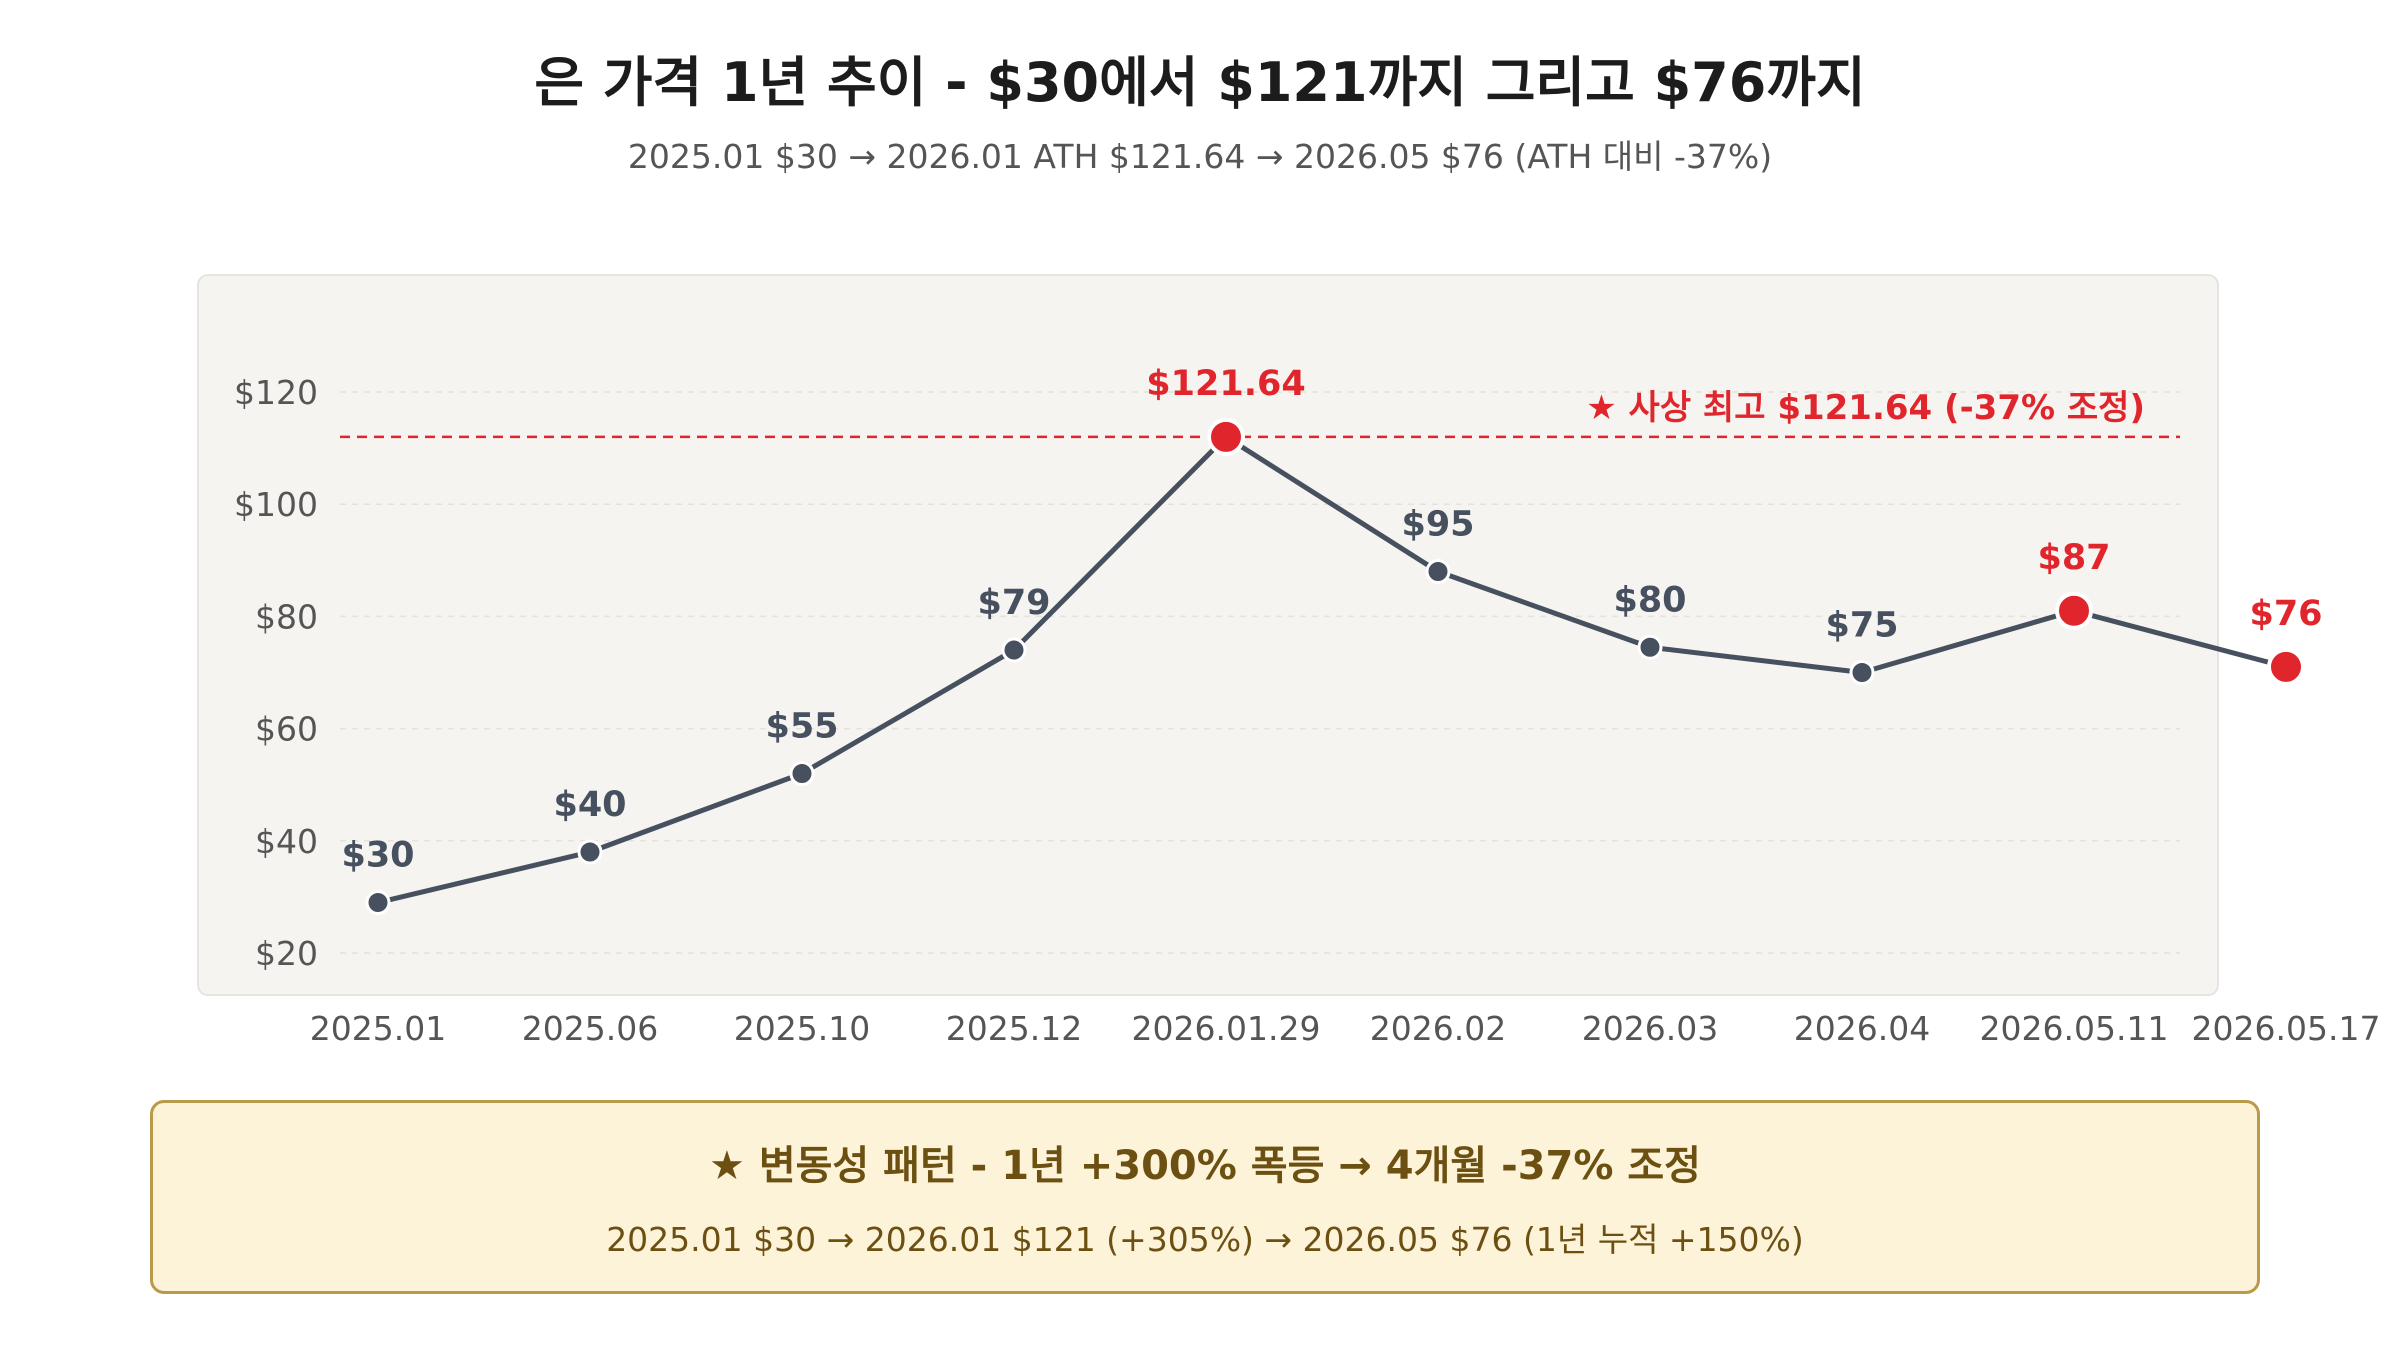 The width and height of the screenshot is (2400, 1350). What do you see at coordinates (2074, 1028) in the screenshot?
I see `x-tick-label: 2026.05.11` at bounding box center [2074, 1028].